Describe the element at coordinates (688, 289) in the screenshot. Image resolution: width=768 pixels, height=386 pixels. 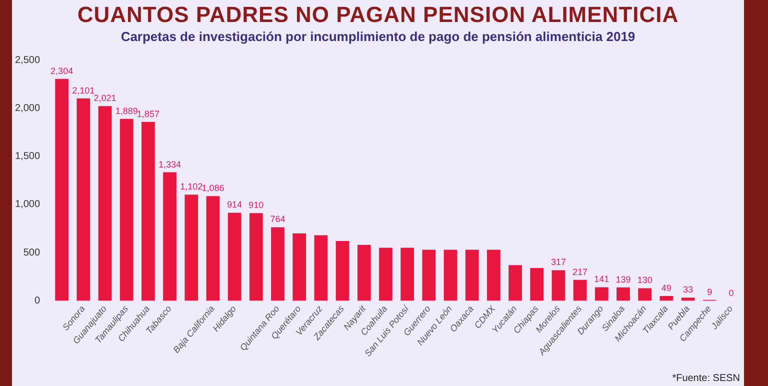
I see `data-label: 33` at that location.